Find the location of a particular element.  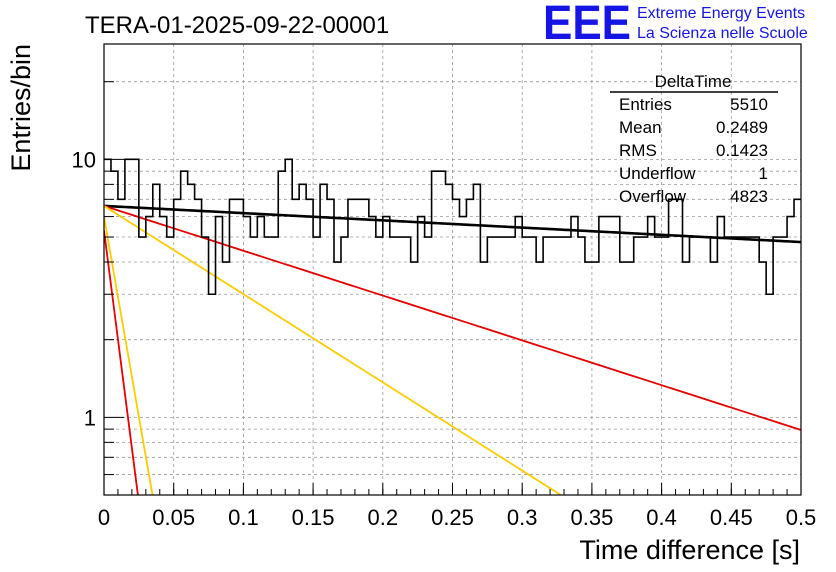

logo-line-1: Extreme Energy Events is located at coordinates (721, 13).